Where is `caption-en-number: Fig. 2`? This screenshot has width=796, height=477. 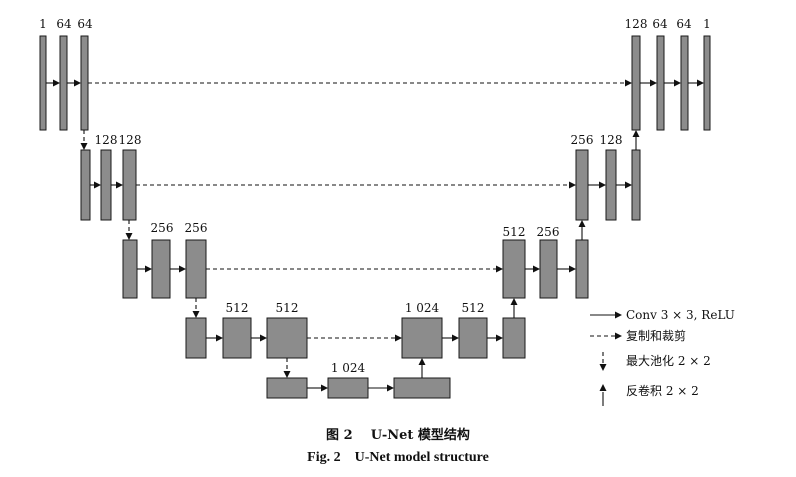 caption-en-number: Fig. 2 is located at coordinates (324, 457).